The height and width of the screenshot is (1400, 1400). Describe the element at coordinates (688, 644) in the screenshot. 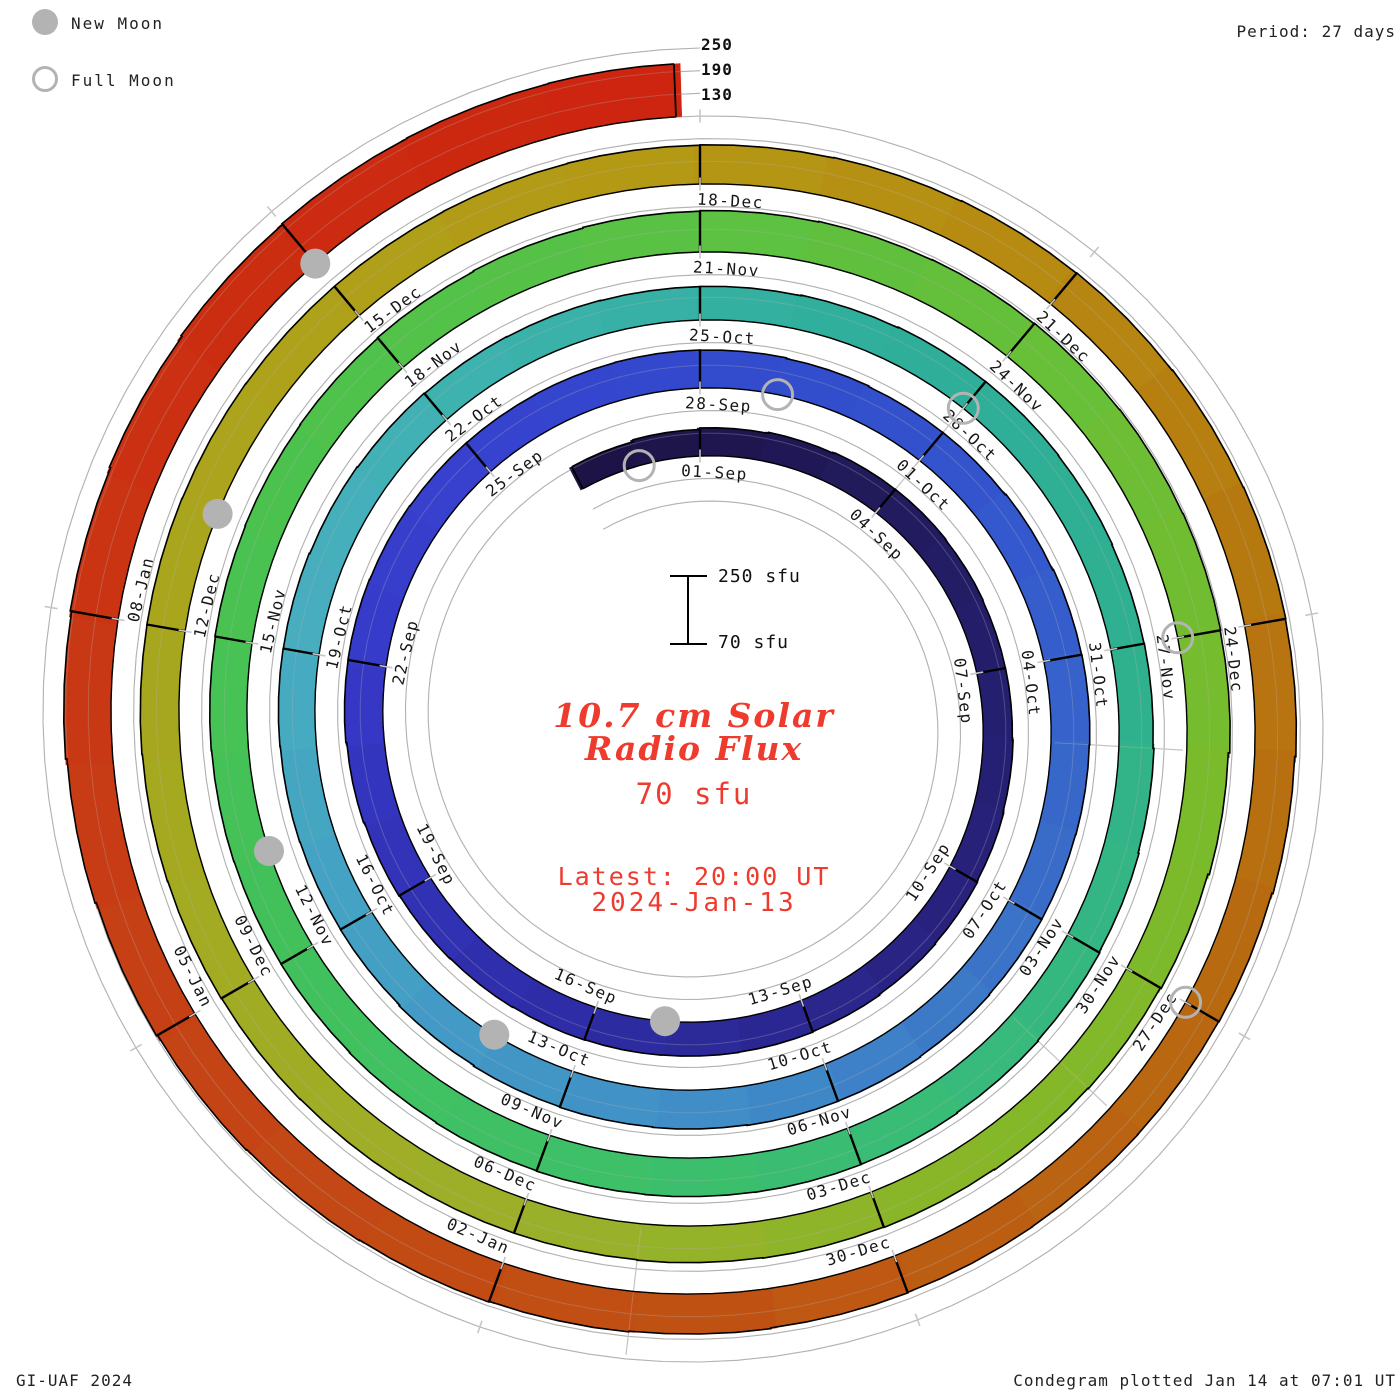

I see `scale-bar-bottom-cap` at that location.